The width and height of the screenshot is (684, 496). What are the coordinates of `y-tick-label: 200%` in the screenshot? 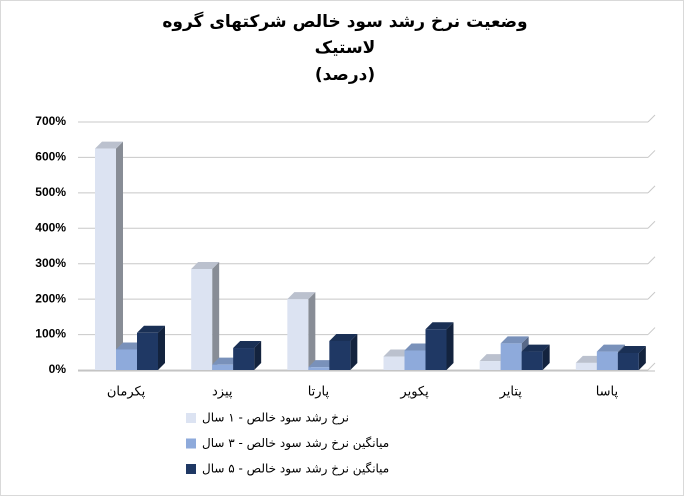 It's located at (50, 298).